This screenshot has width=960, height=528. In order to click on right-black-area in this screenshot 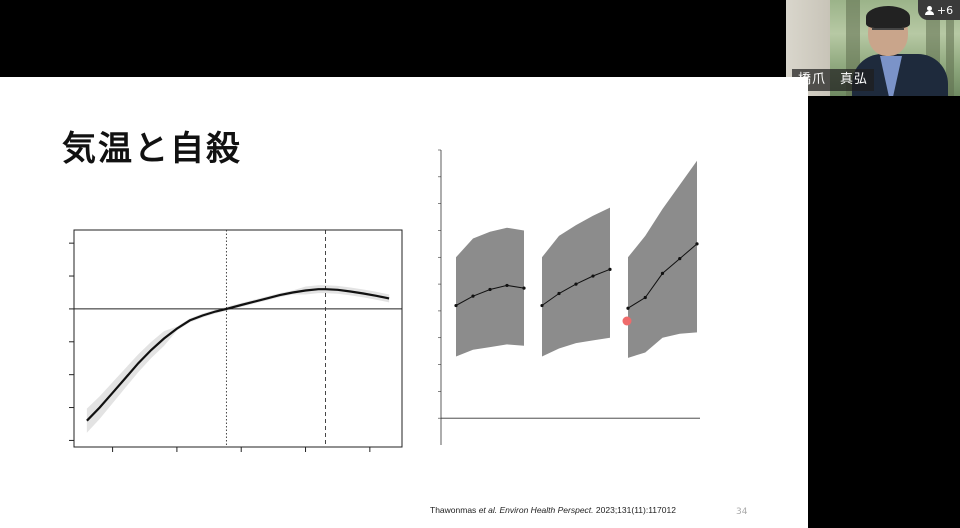, I will do `click(884, 312)`.